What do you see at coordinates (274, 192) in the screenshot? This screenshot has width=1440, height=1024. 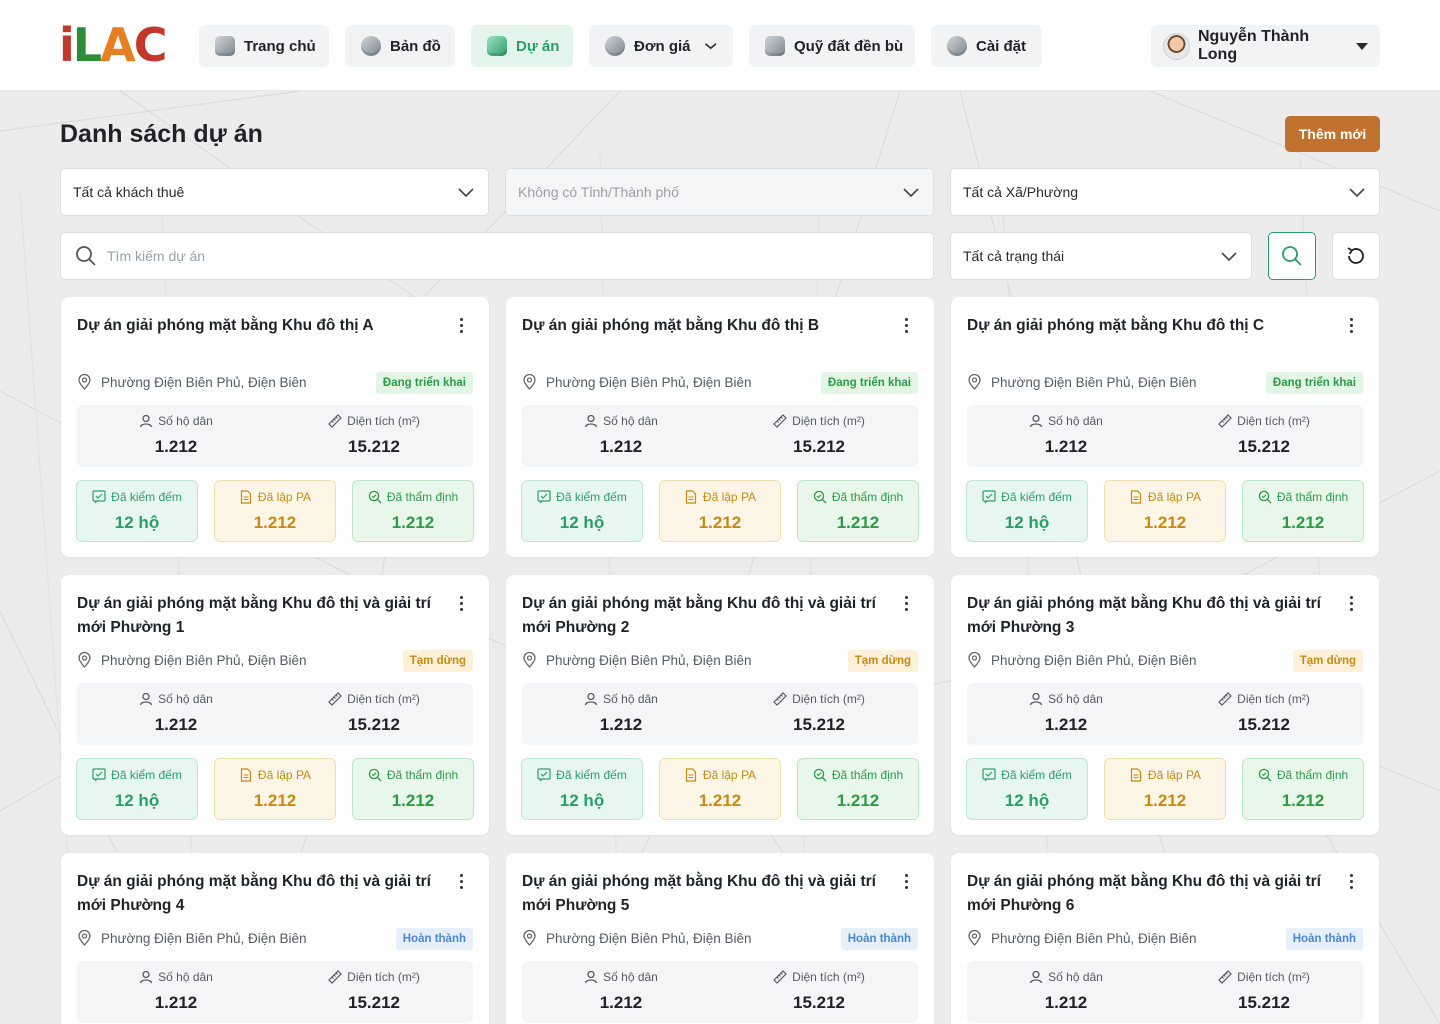 I see `tenant-select: Tất cả khách thuê` at bounding box center [274, 192].